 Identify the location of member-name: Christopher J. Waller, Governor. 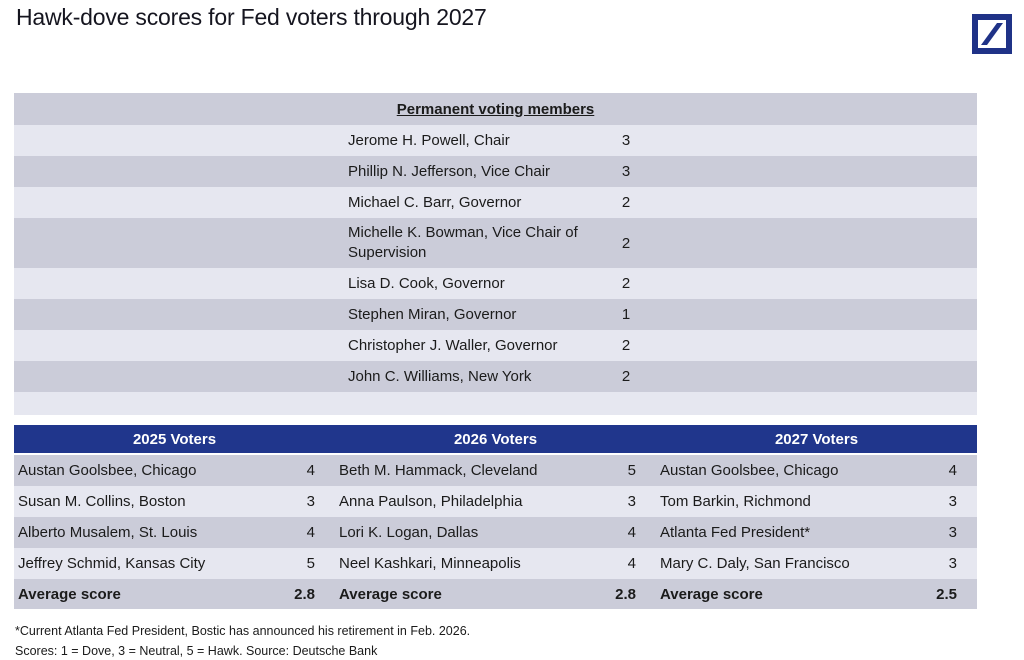
(453, 345).